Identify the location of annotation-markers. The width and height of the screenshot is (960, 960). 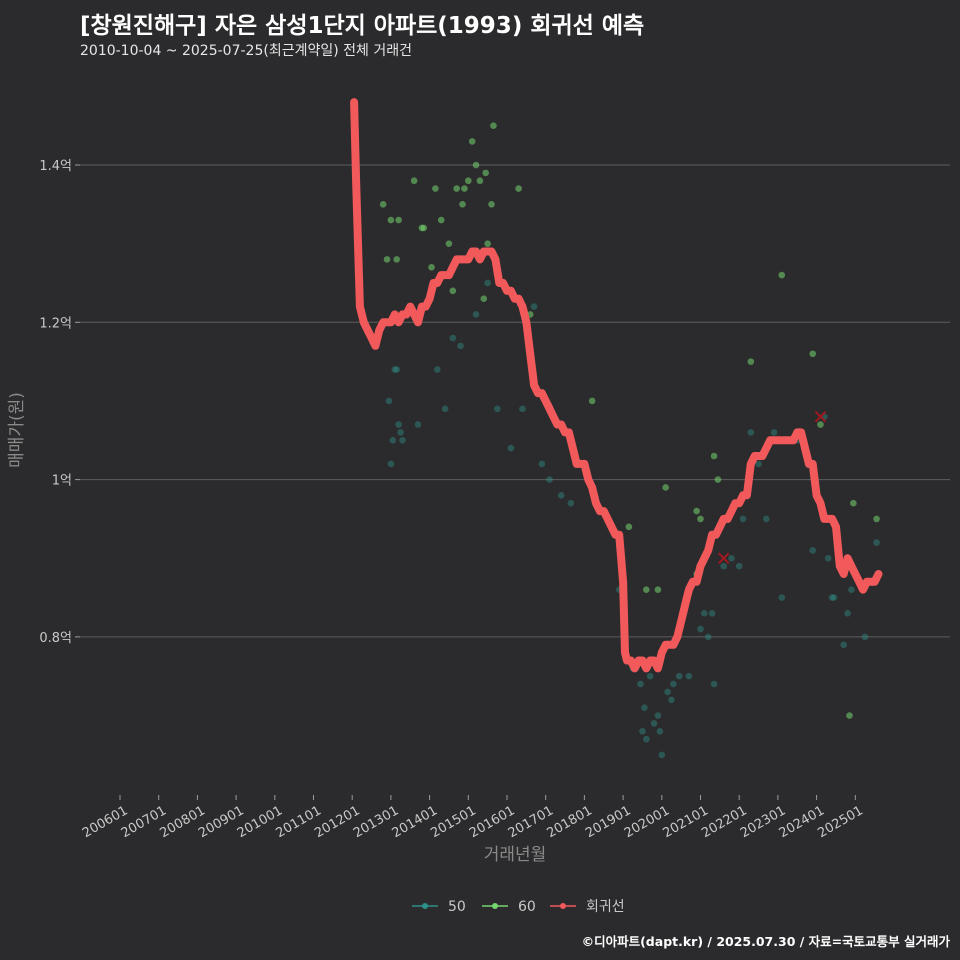
(772, 487).